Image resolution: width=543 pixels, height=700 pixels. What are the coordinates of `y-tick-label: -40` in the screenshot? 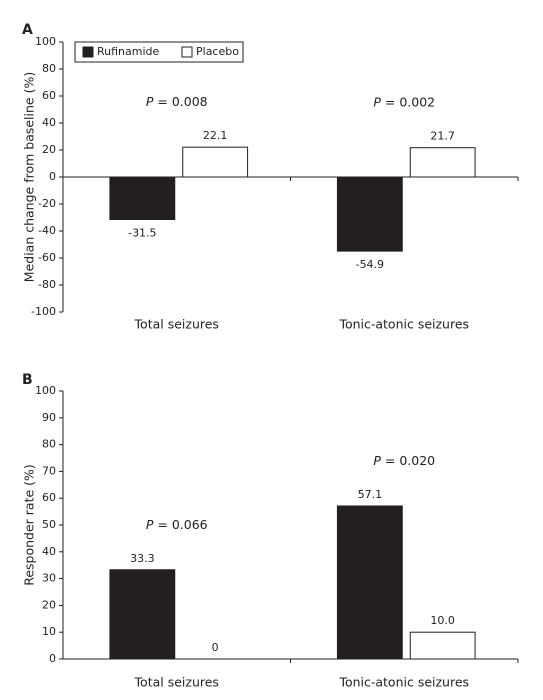 It's located at (47, 230).